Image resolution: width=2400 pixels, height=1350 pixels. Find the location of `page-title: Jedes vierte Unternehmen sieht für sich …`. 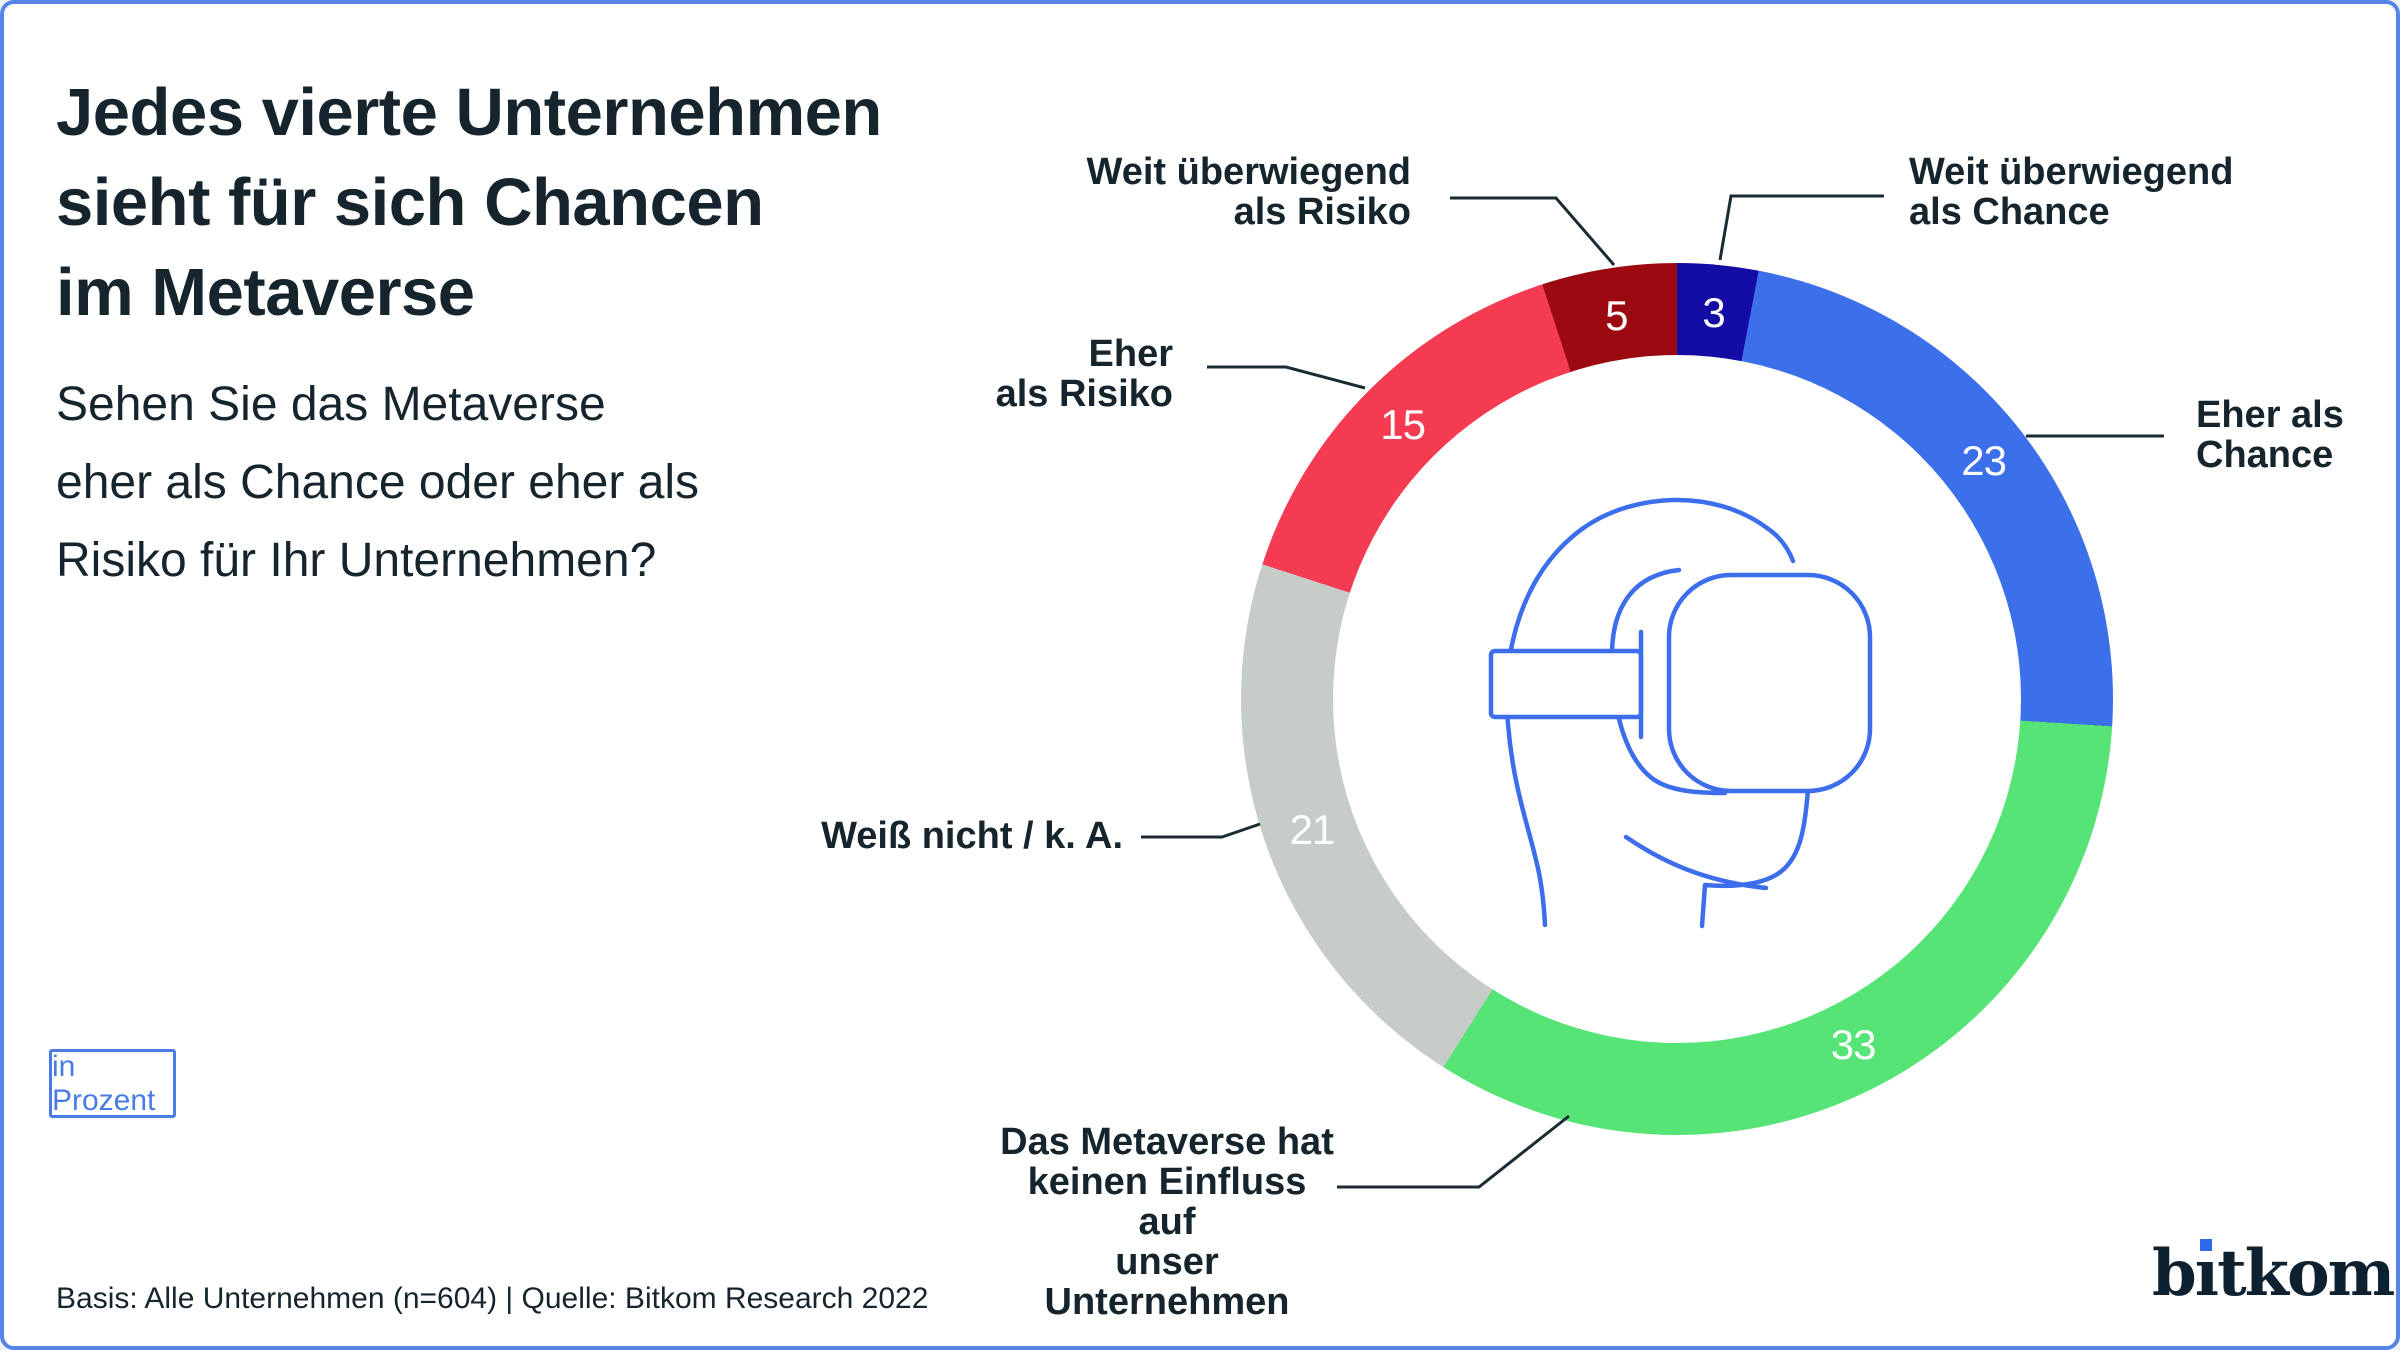

page-title: Jedes vierte Unternehmen sieht für sich … is located at coordinates (469, 203).